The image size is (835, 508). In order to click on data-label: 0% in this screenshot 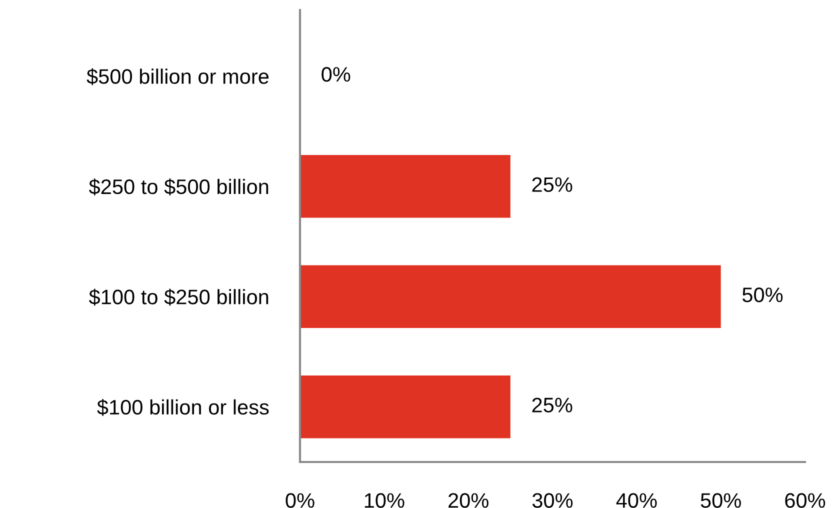, I will do `click(336, 74)`.